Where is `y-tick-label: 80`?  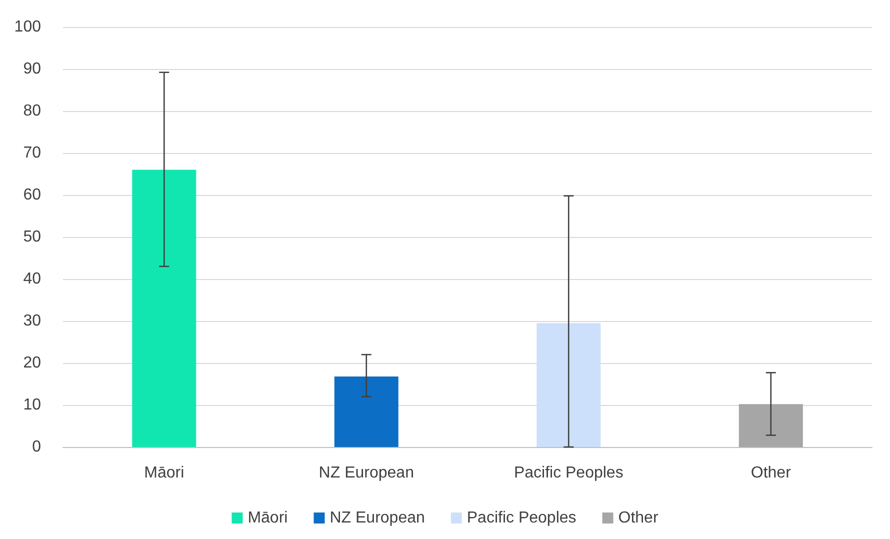 y-tick-label: 80 is located at coordinates (32, 111).